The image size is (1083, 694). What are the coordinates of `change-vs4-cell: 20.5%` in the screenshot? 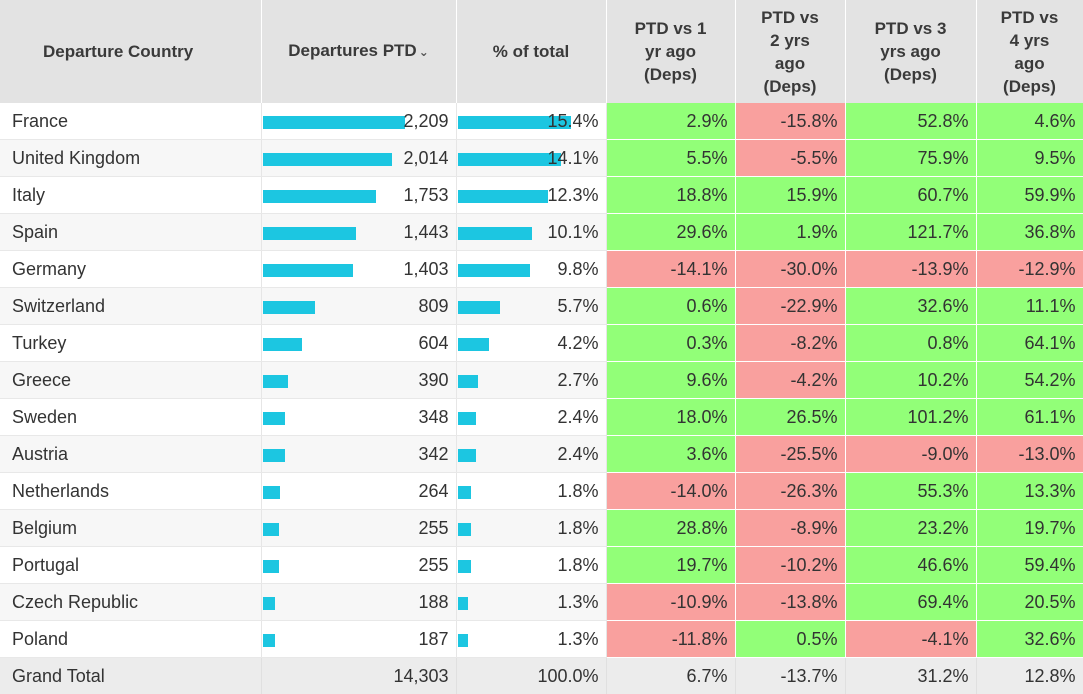 It's located at (1029, 602).